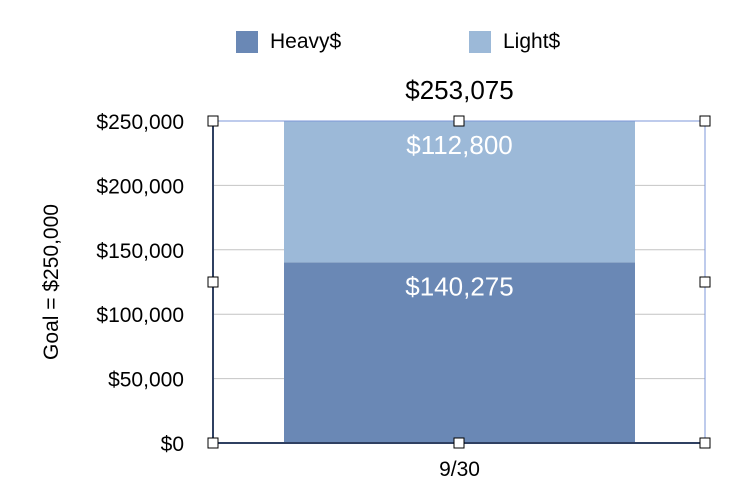 This screenshot has height=498, width=740. I want to click on legend: Light$, so click(514, 42).